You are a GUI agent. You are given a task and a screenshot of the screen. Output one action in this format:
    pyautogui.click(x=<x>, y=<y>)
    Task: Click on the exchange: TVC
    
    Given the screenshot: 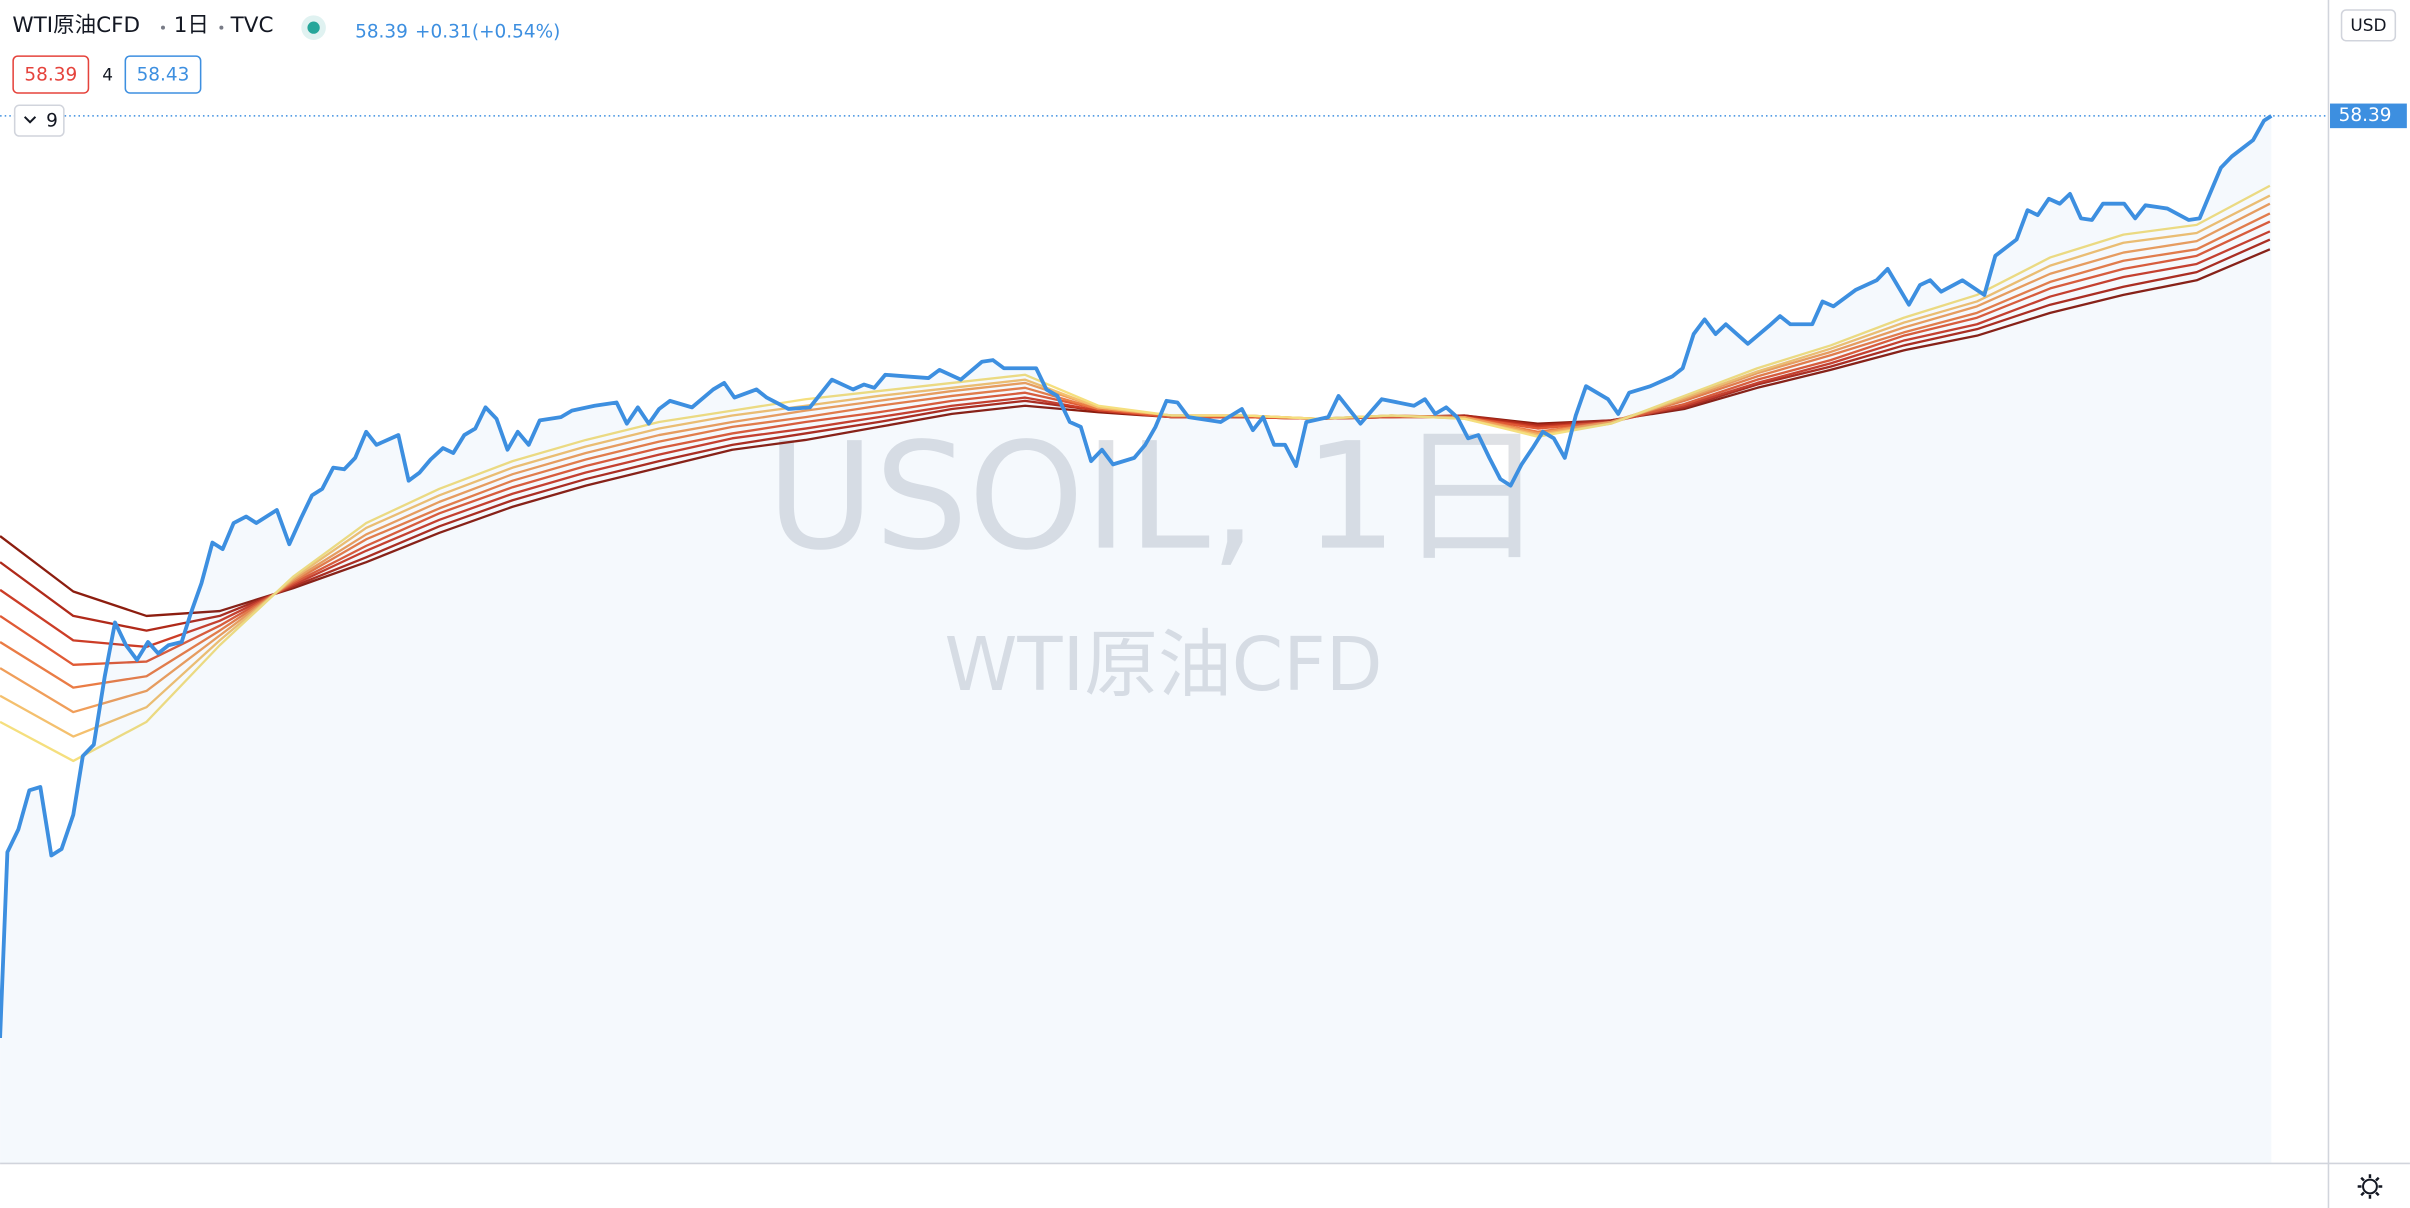 What is the action you would take?
    pyautogui.click(x=252, y=25)
    